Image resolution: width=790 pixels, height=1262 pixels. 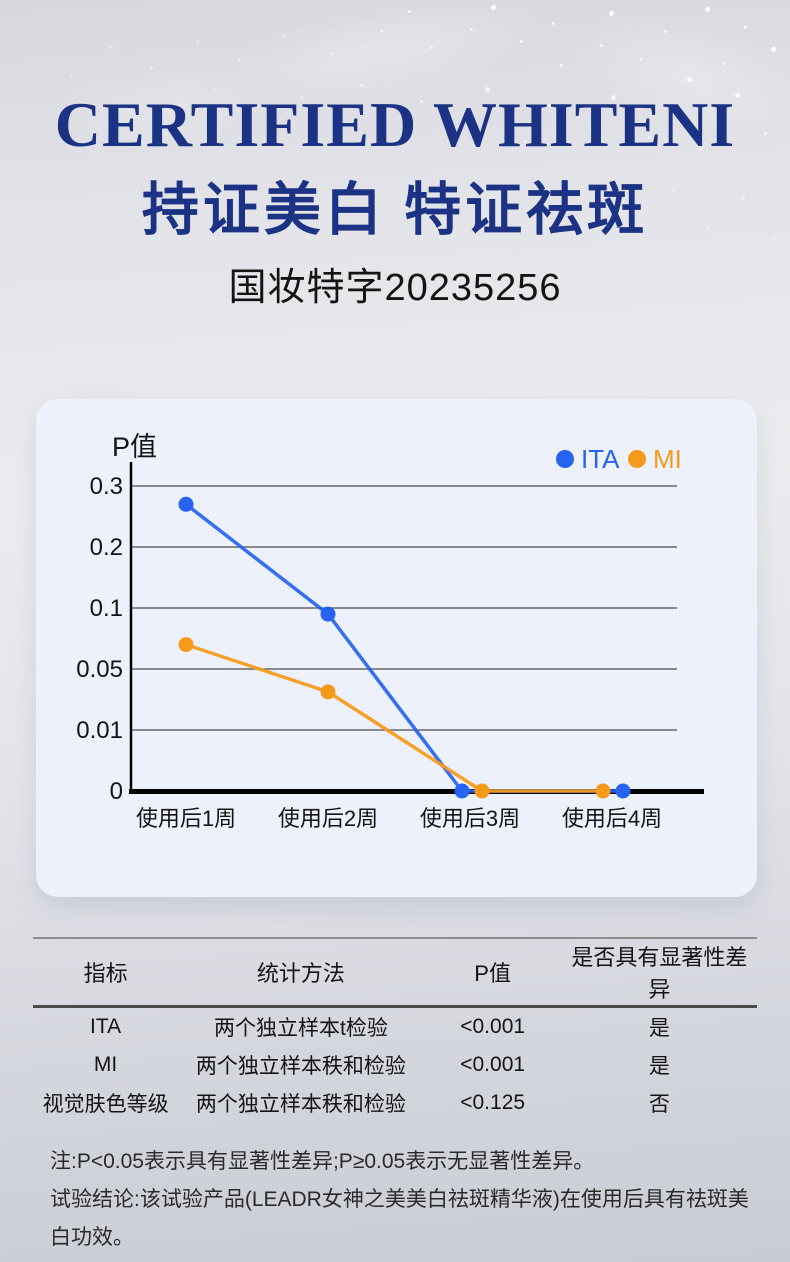 I want to click on y-tick-label: 0, so click(x=116, y=791).